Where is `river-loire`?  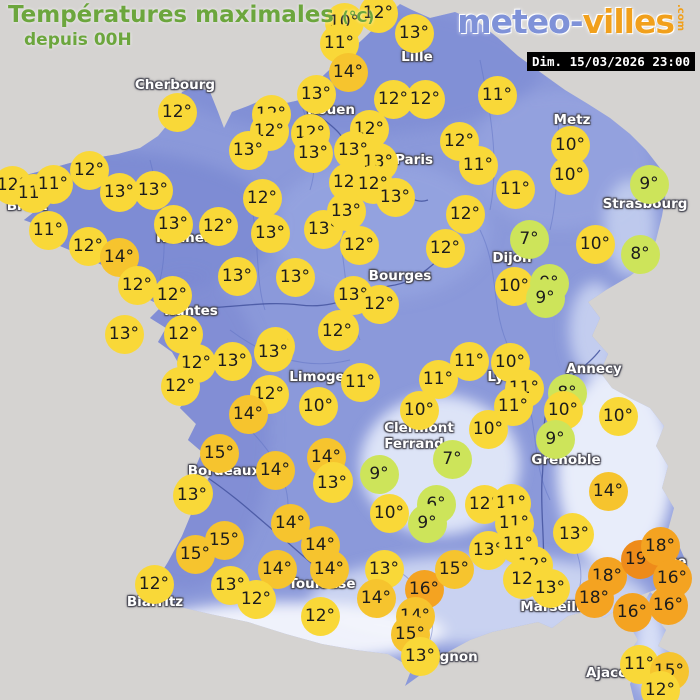 river-loire is located at coordinates (308, 281).